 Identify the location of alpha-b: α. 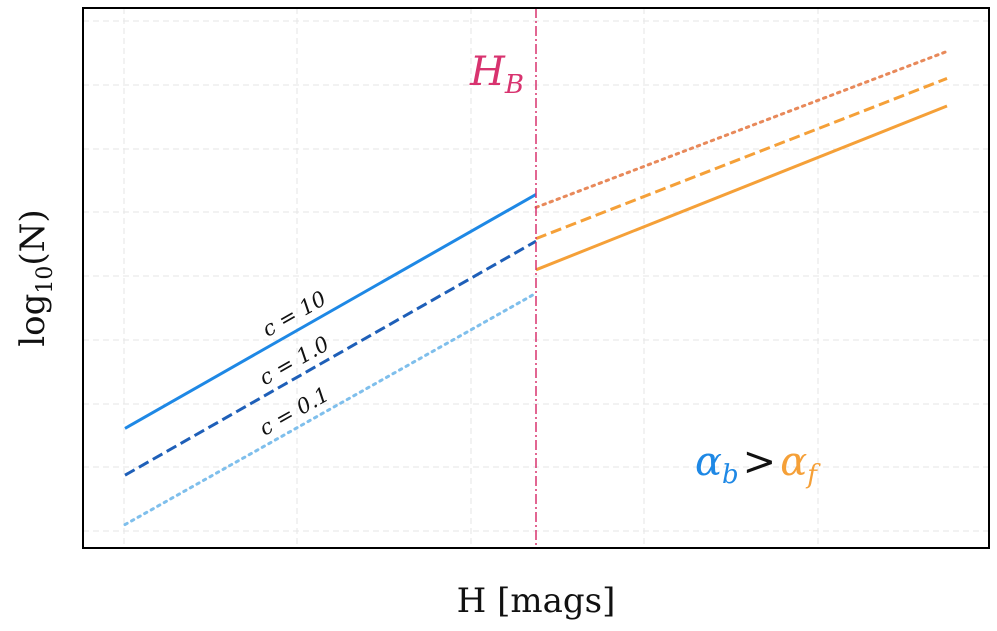
(708, 462).